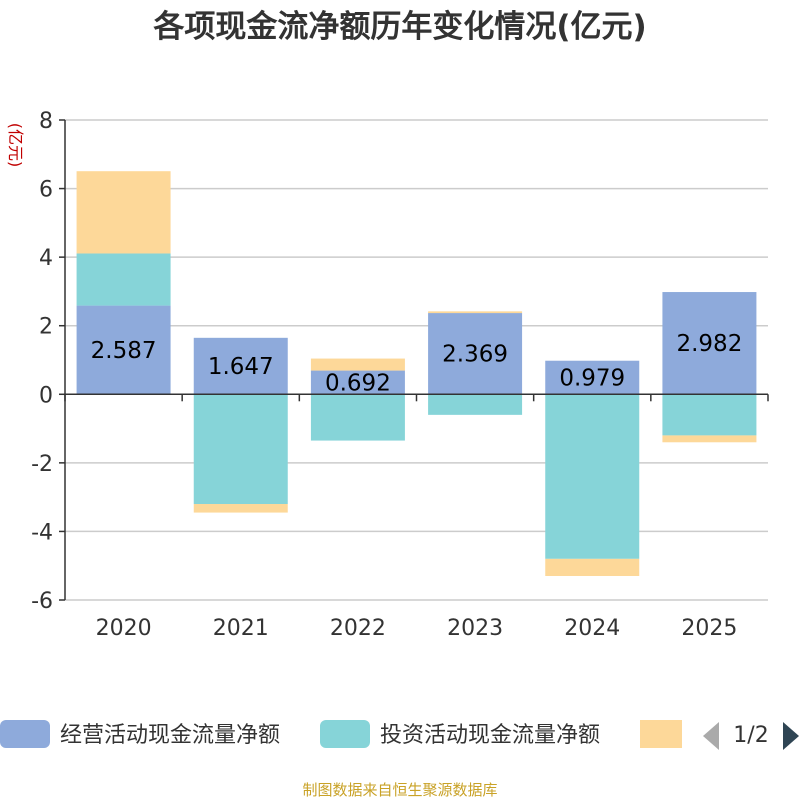 This screenshot has height=800, width=800. I want to click on data-label: 0.692, so click(358, 383).